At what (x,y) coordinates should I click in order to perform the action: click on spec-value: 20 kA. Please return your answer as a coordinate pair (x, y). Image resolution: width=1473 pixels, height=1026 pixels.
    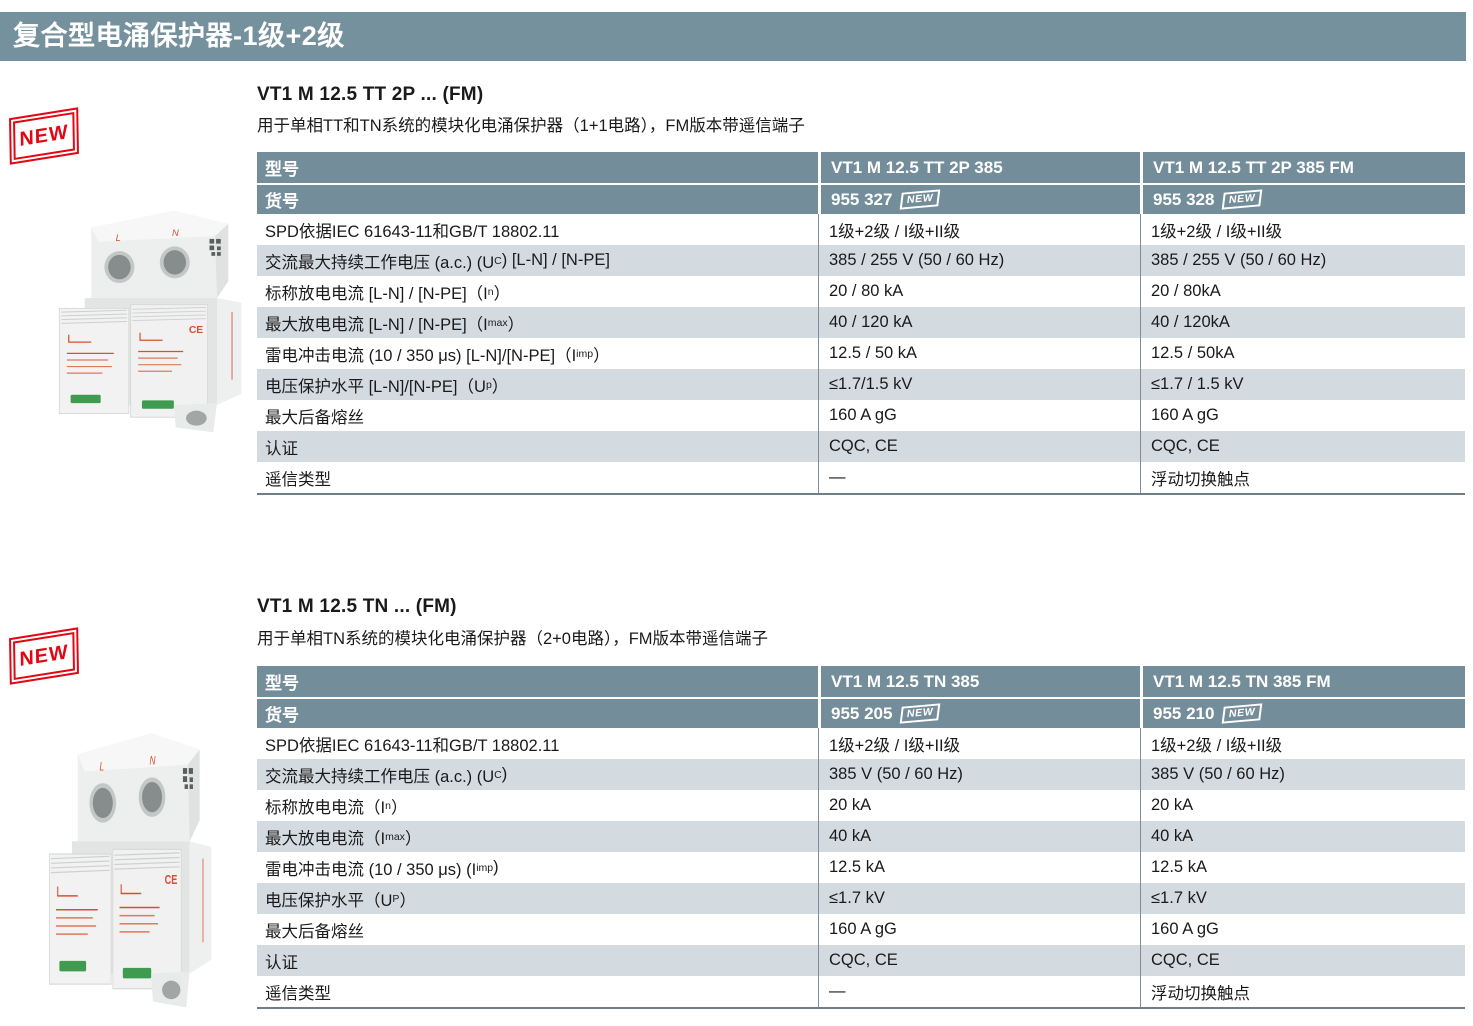
    Looking at the image, I should click on (1302, 805).